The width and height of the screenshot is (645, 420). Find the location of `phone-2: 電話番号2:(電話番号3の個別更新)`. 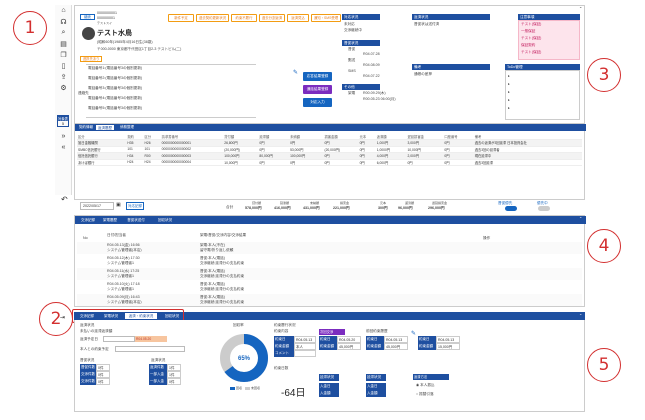

phone-2: 電話番号2:(電話番号3の個別更新) is located at coordinates (115, 78).